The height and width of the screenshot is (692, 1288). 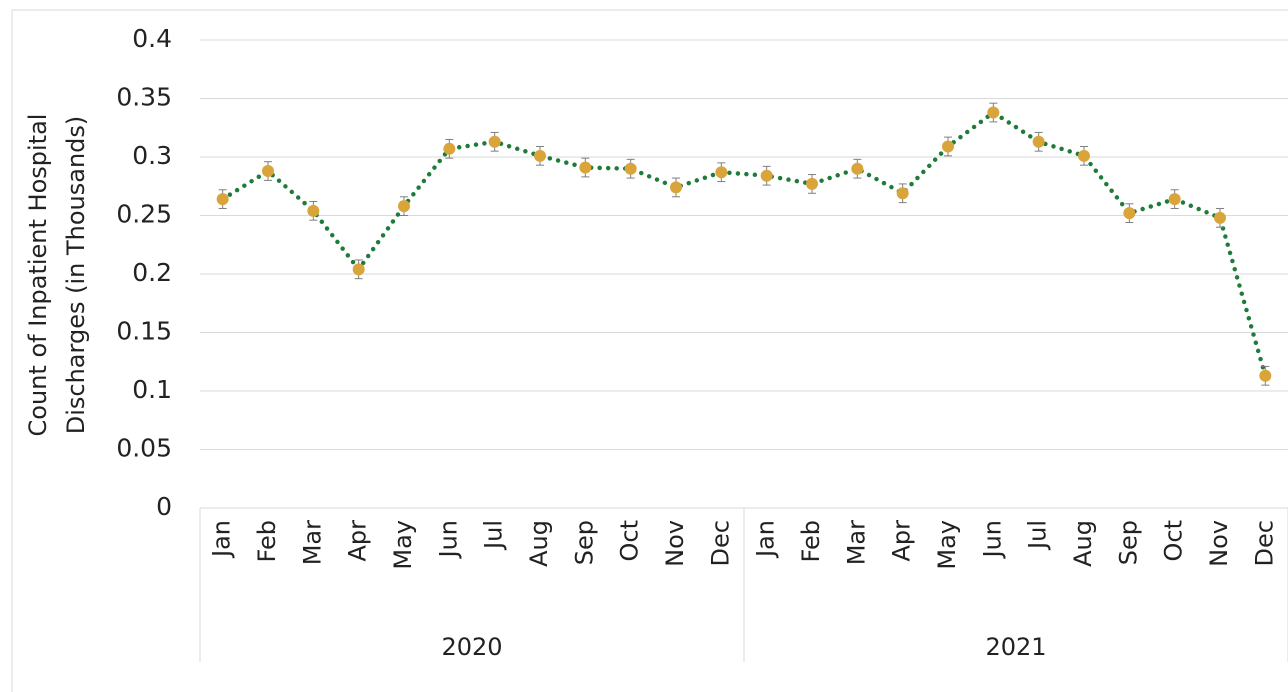 I want to click on y-tick-label: 0.15, so click(x=144, y=331).